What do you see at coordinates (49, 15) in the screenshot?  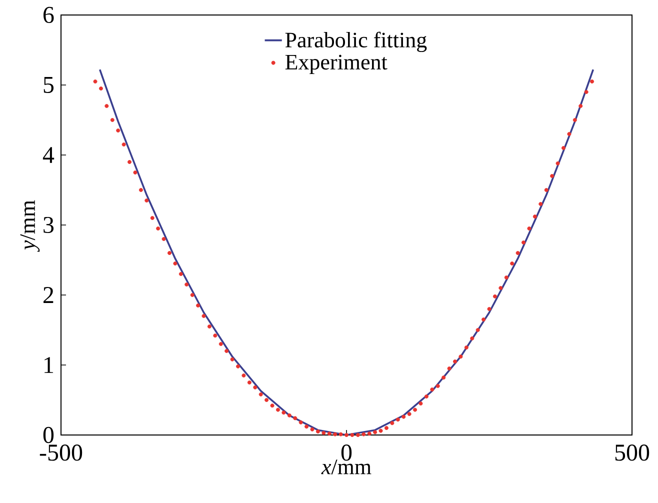 I see `y-tick-label: 6` at bounding box center [49, 15].